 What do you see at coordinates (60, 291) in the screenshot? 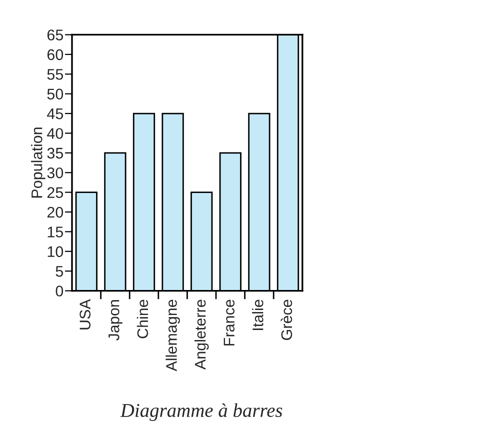
I see `y-tick-label: 0` at bounding box center [60, 291].